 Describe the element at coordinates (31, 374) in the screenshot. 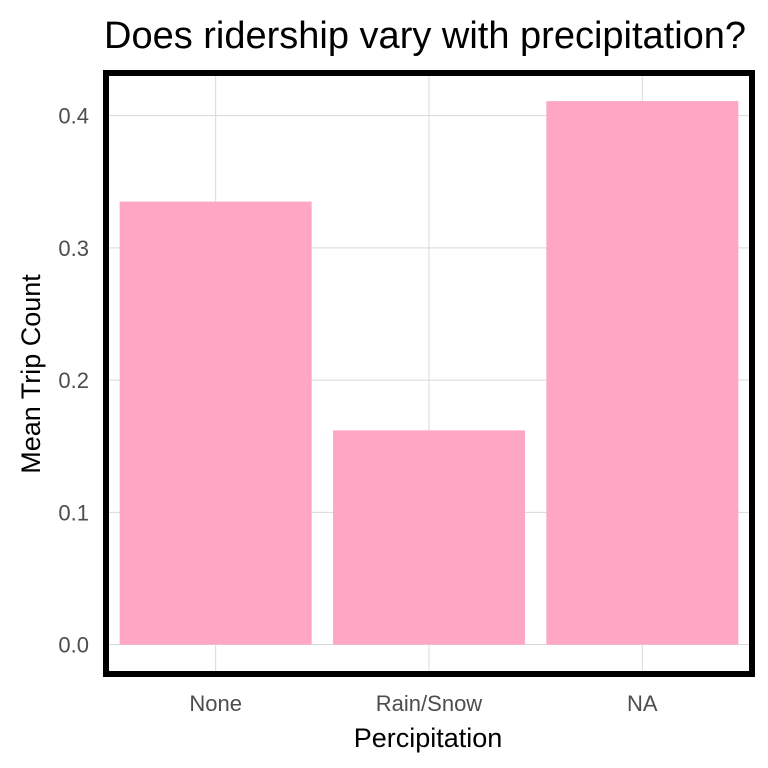

I see `y-axis-label: Mean Trip Count` at that location.